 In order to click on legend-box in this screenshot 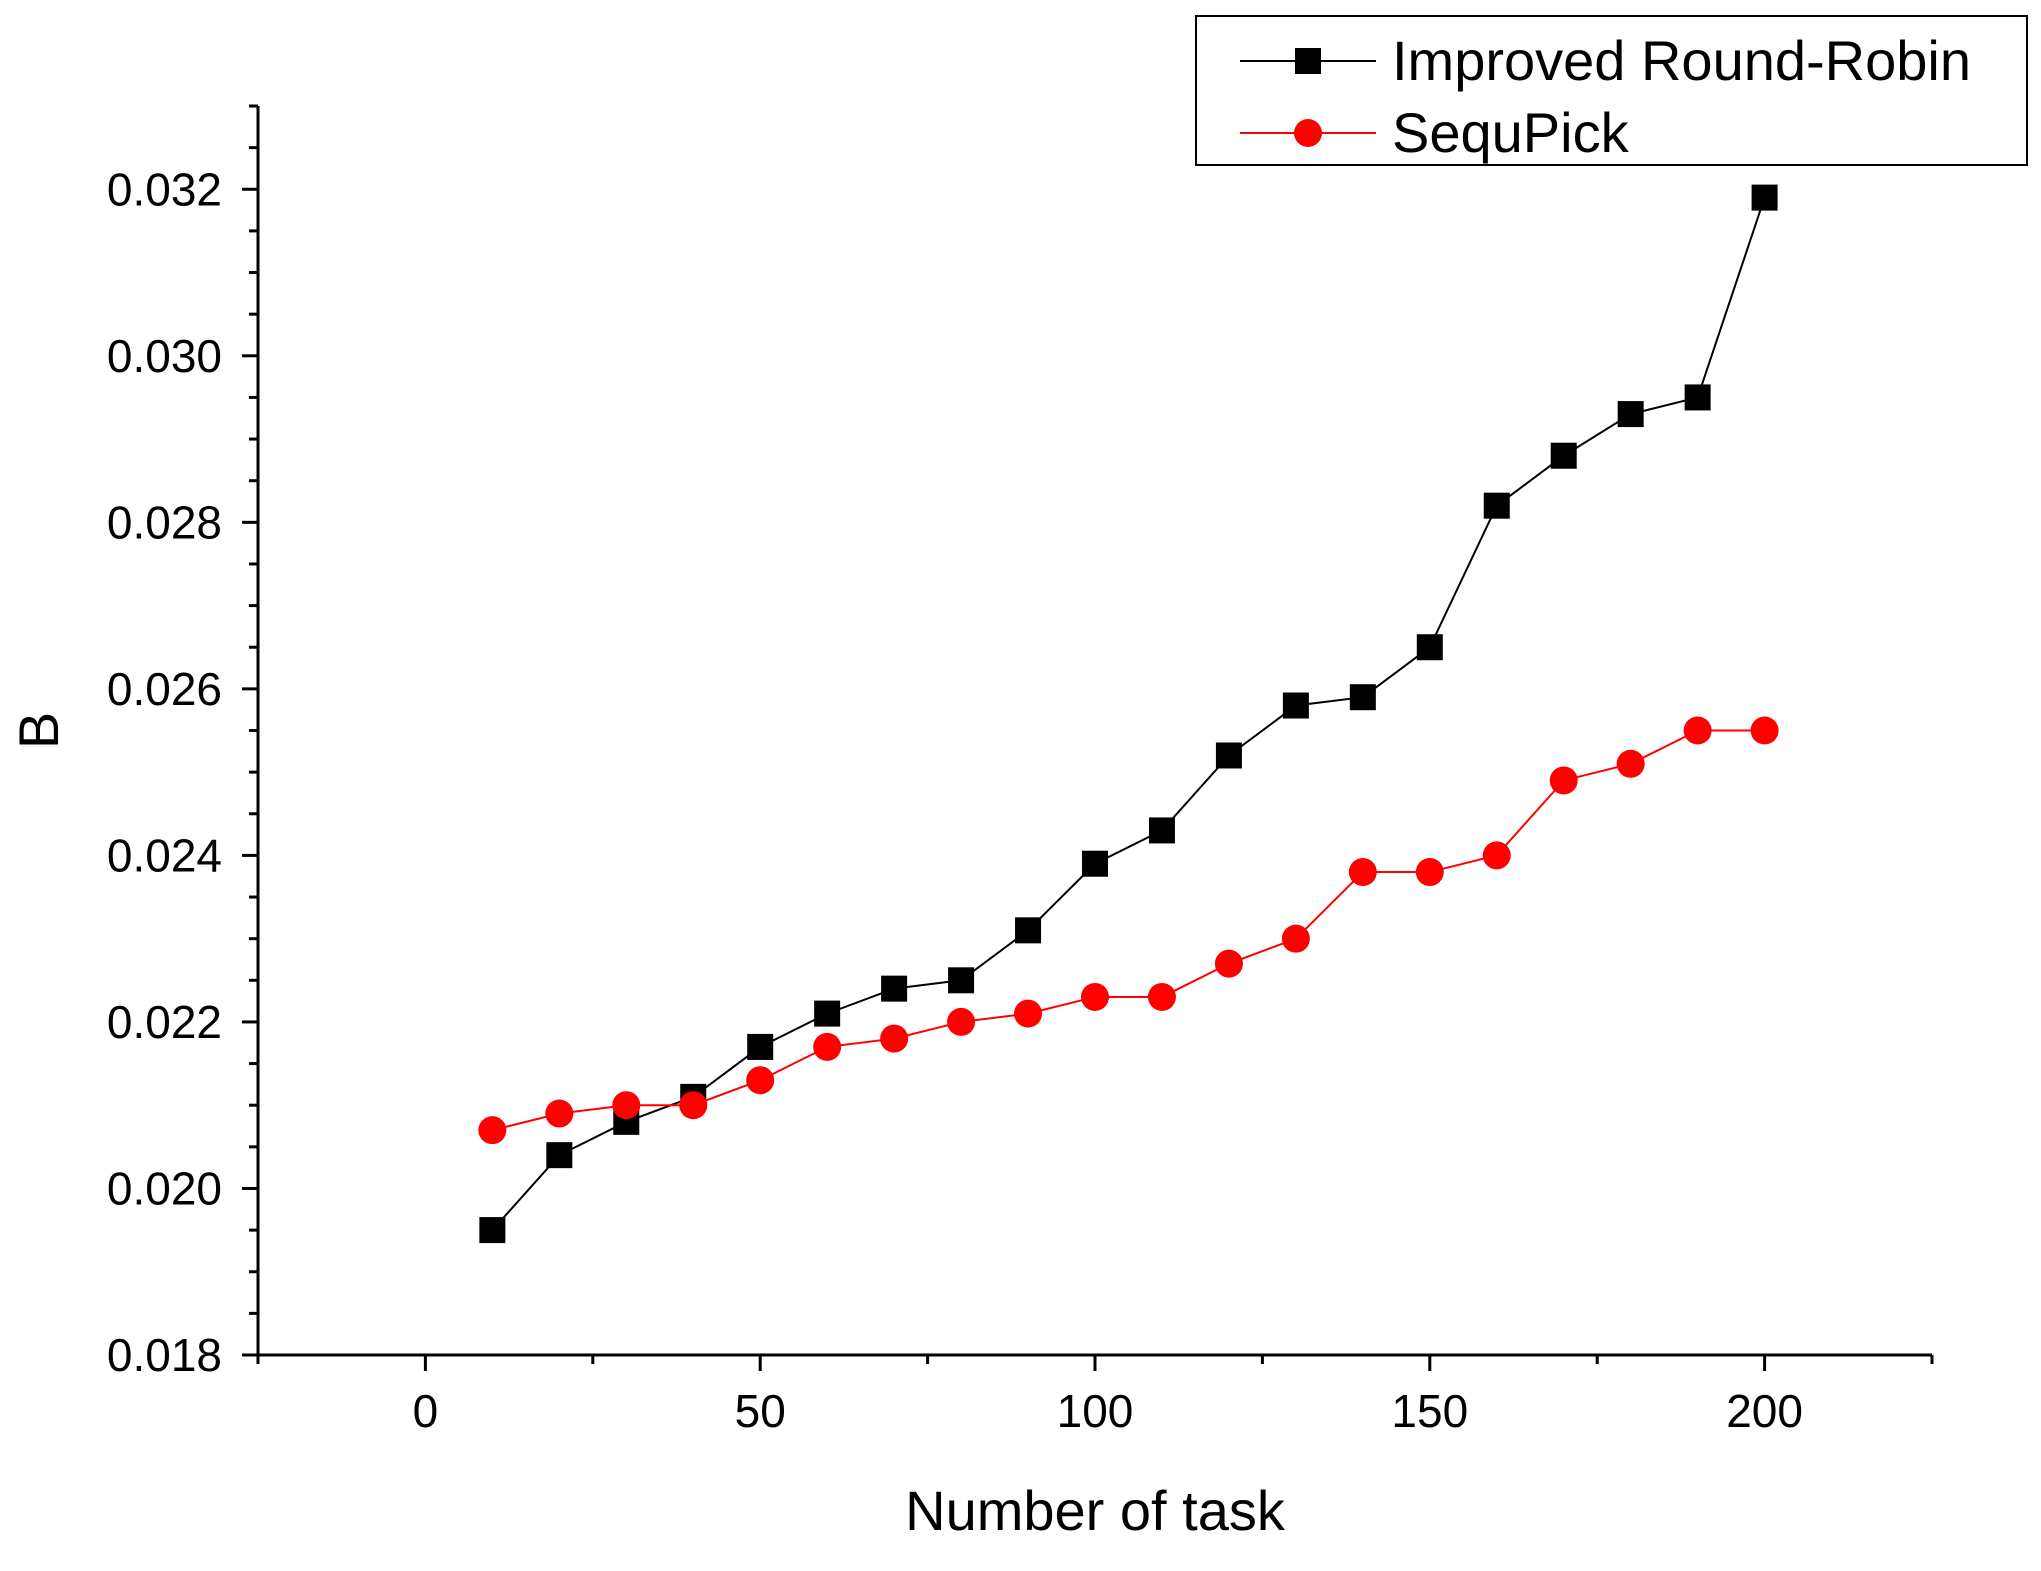, I will do `click(1611, 90)`.